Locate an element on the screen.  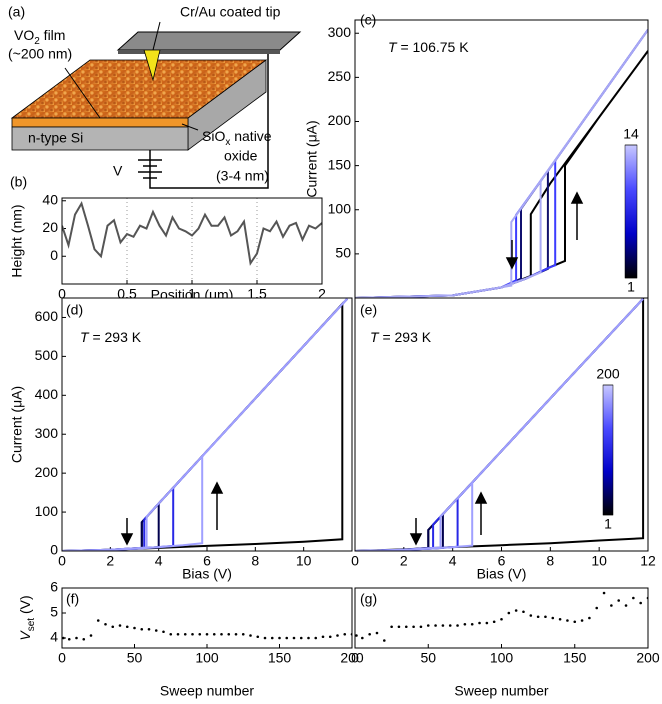
annotation-part: = 106.75 K is located at coordinates (433, 47).